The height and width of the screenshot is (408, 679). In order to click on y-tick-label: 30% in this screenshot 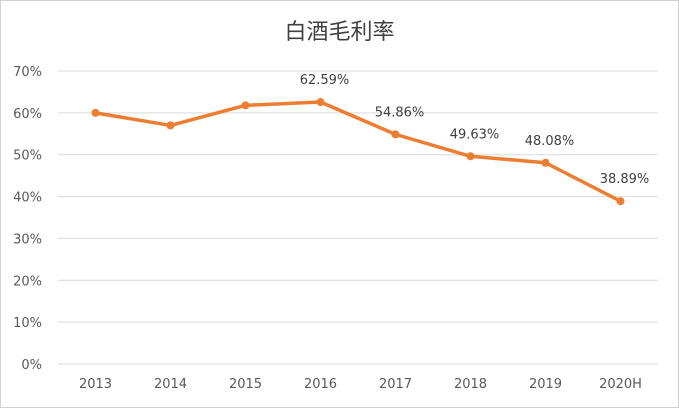, I will do `click(27, 239)`.